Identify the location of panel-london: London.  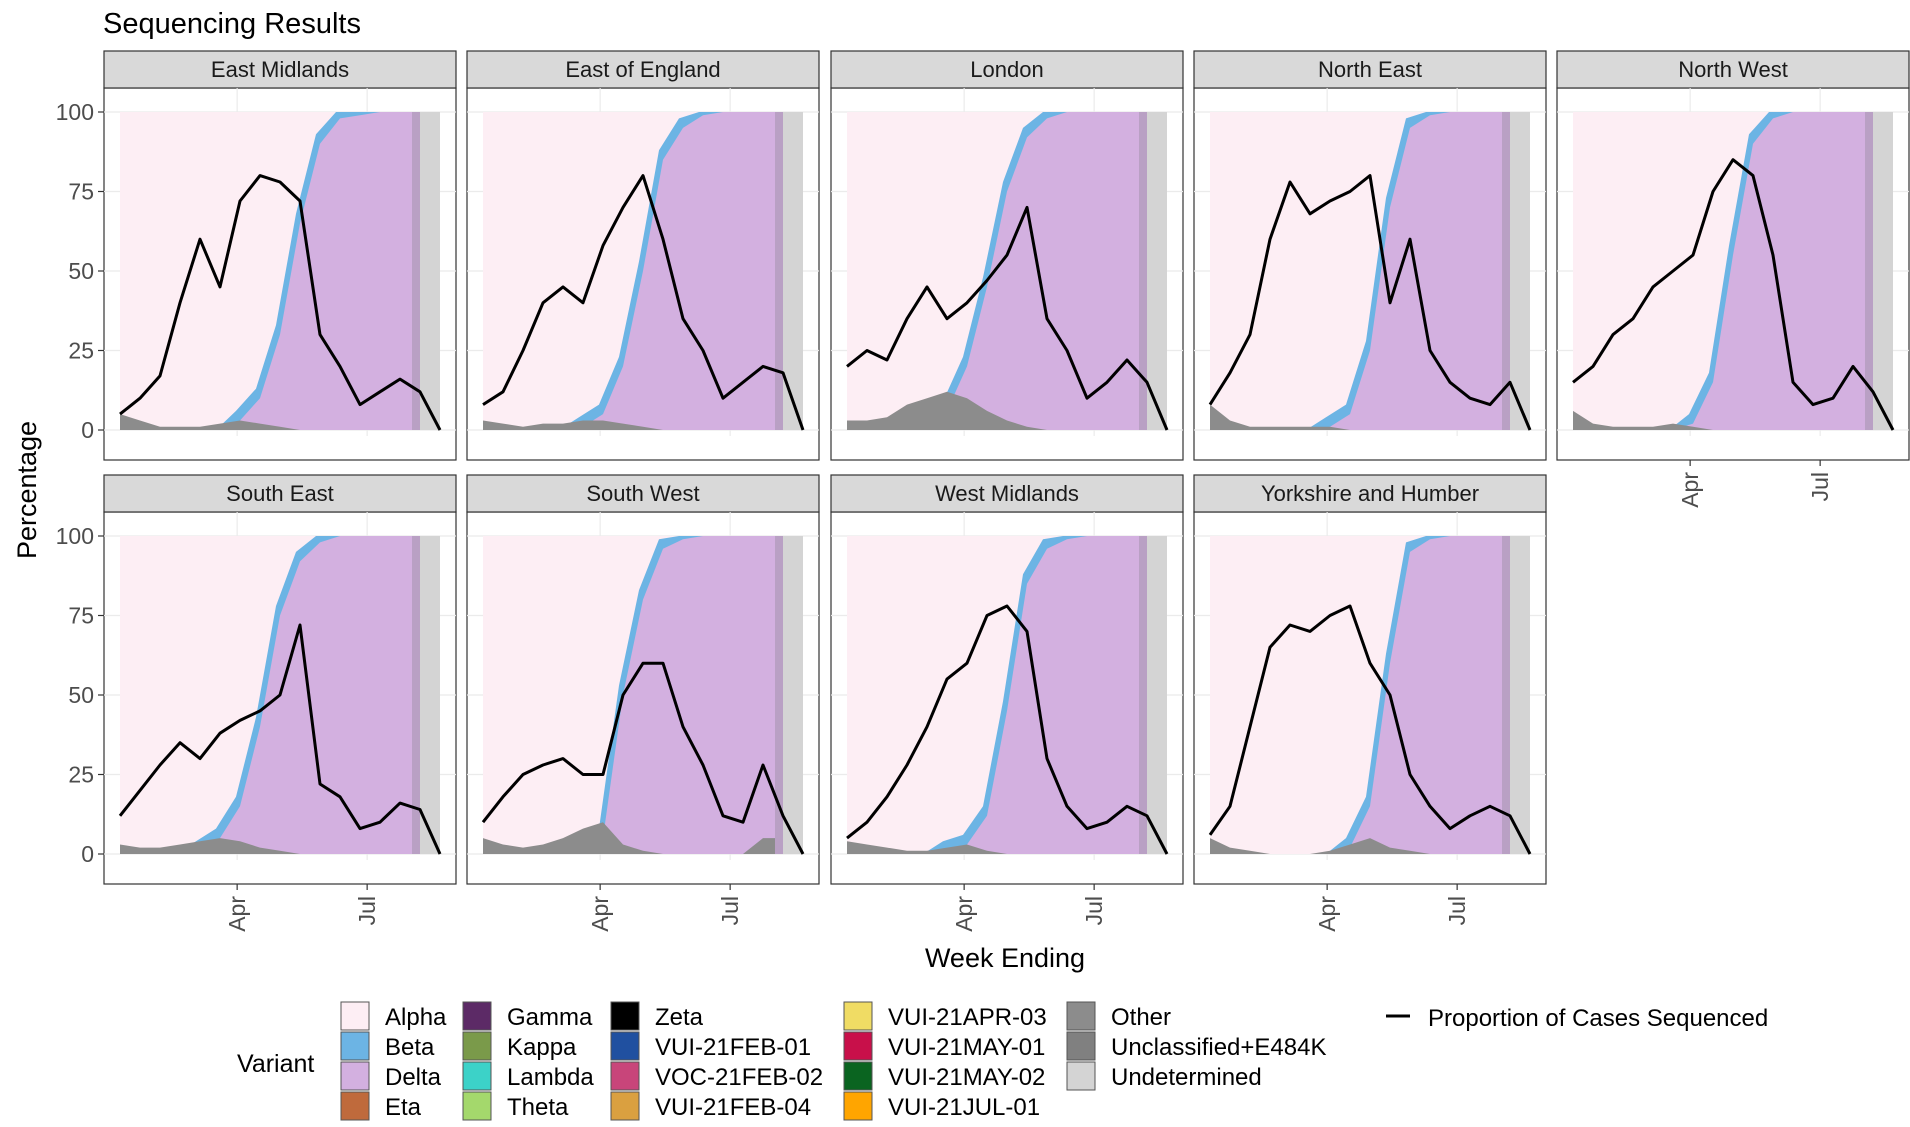
(1007, 255).